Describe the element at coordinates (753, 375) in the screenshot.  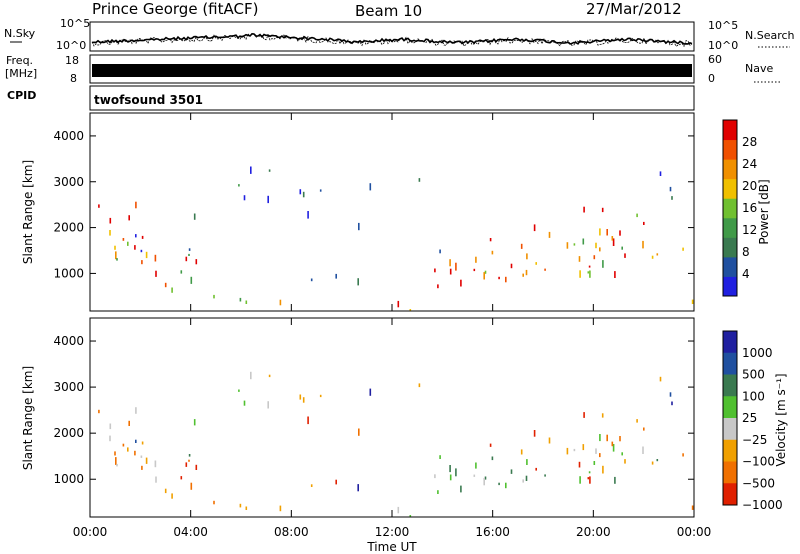
I see `velocity-colorbar-tick: 500` at that location.